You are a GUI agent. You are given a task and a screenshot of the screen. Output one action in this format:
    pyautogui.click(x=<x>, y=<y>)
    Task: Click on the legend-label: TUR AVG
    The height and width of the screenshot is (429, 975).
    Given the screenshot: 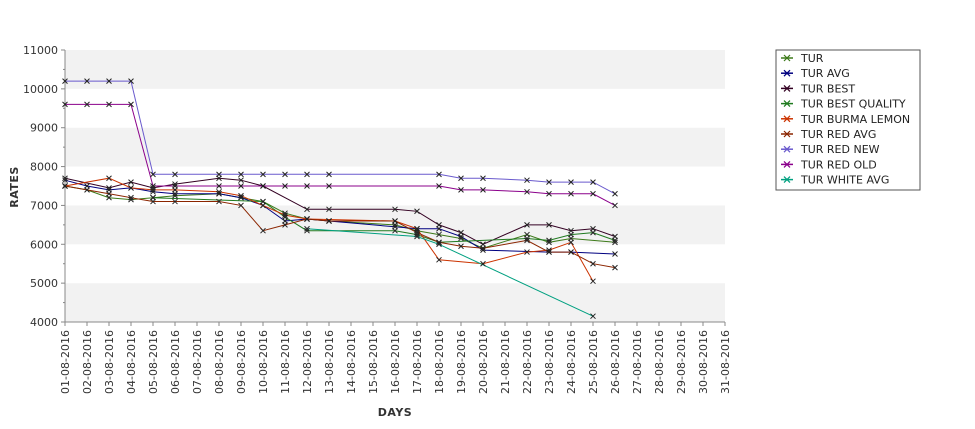 What is the action you would take?
    pyautogui.click(x=825, y=73)
    